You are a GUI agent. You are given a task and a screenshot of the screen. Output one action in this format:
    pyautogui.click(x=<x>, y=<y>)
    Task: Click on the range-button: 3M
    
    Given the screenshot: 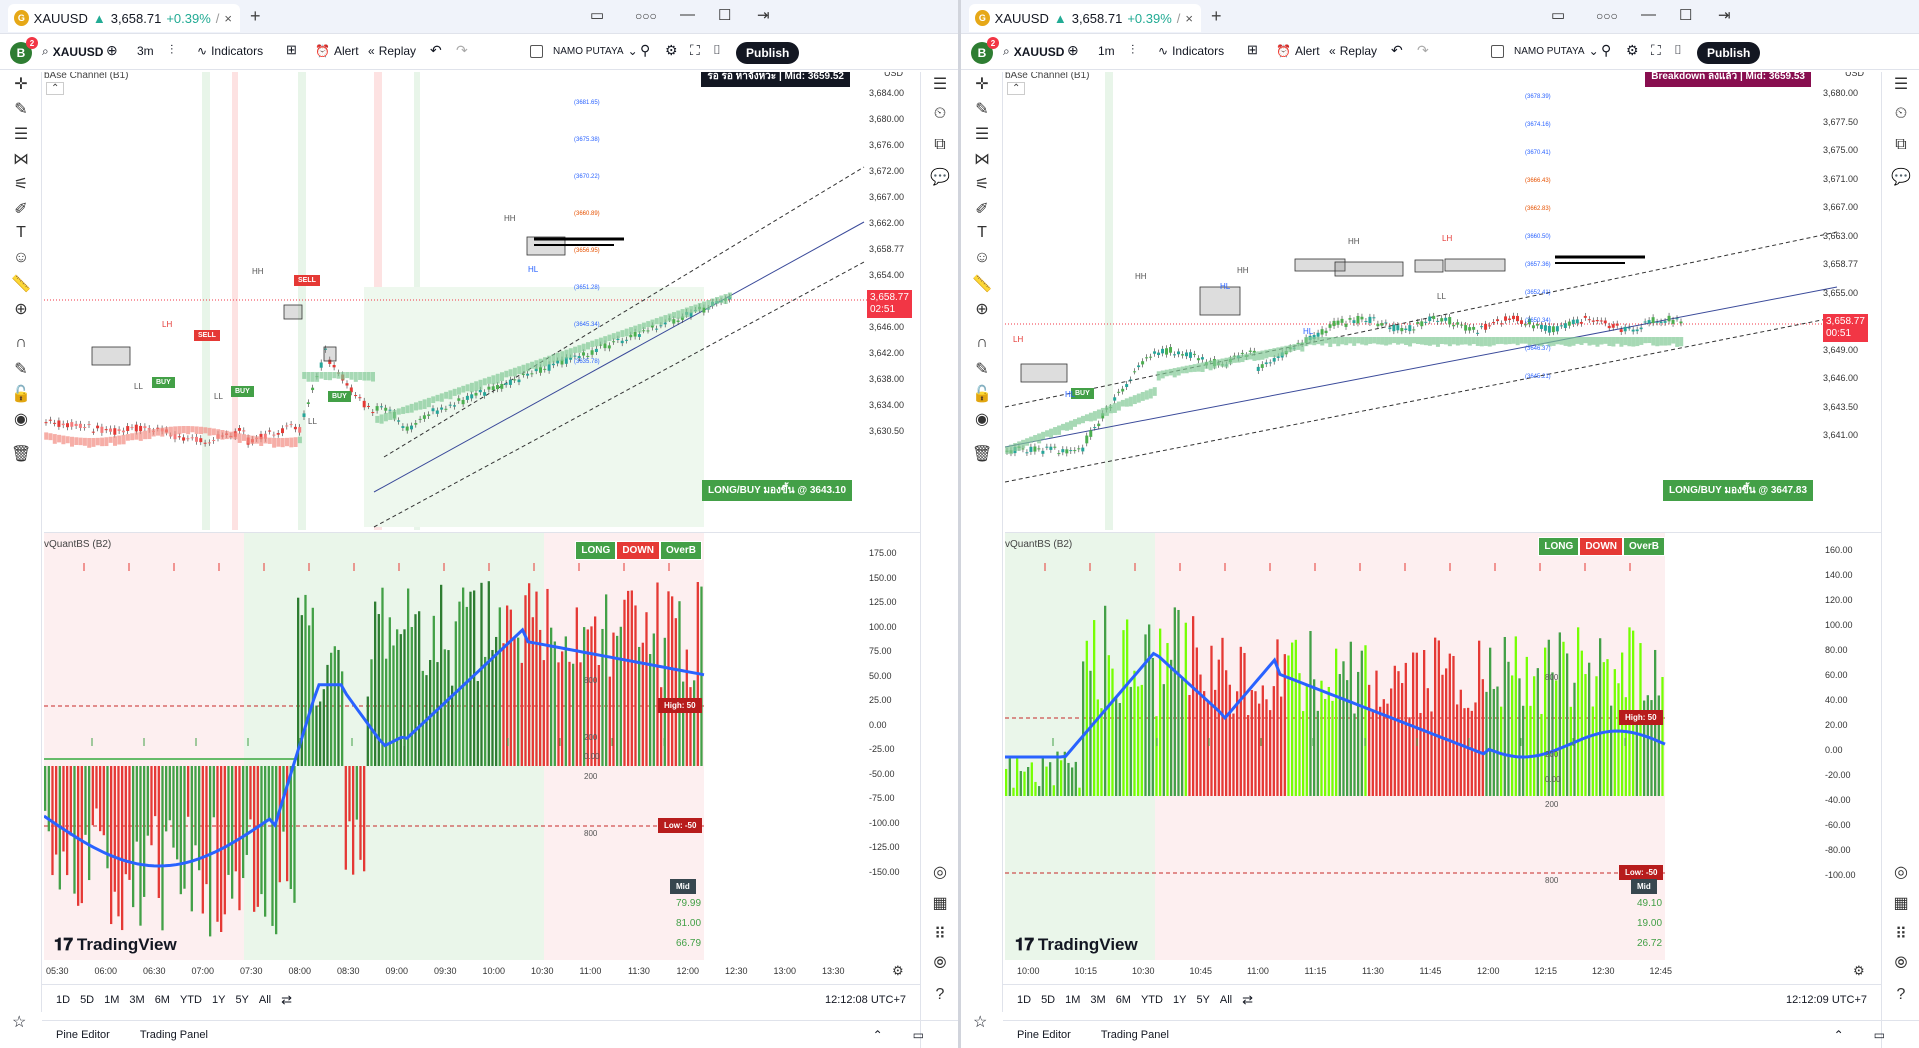 What is the action you would take?
    pyautogui.click(x=1098, y=999)
    